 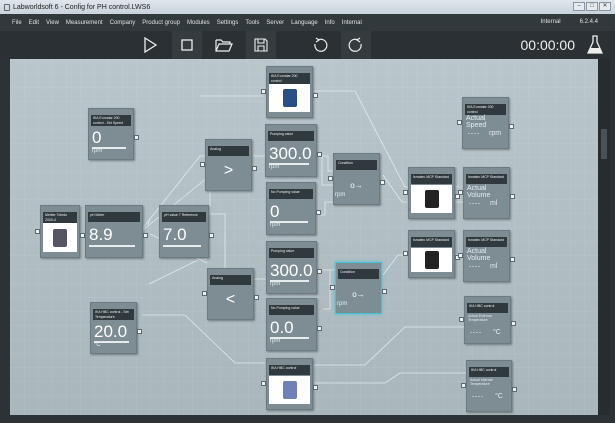 I want to click on value-bar, so click(x=289, y=164).